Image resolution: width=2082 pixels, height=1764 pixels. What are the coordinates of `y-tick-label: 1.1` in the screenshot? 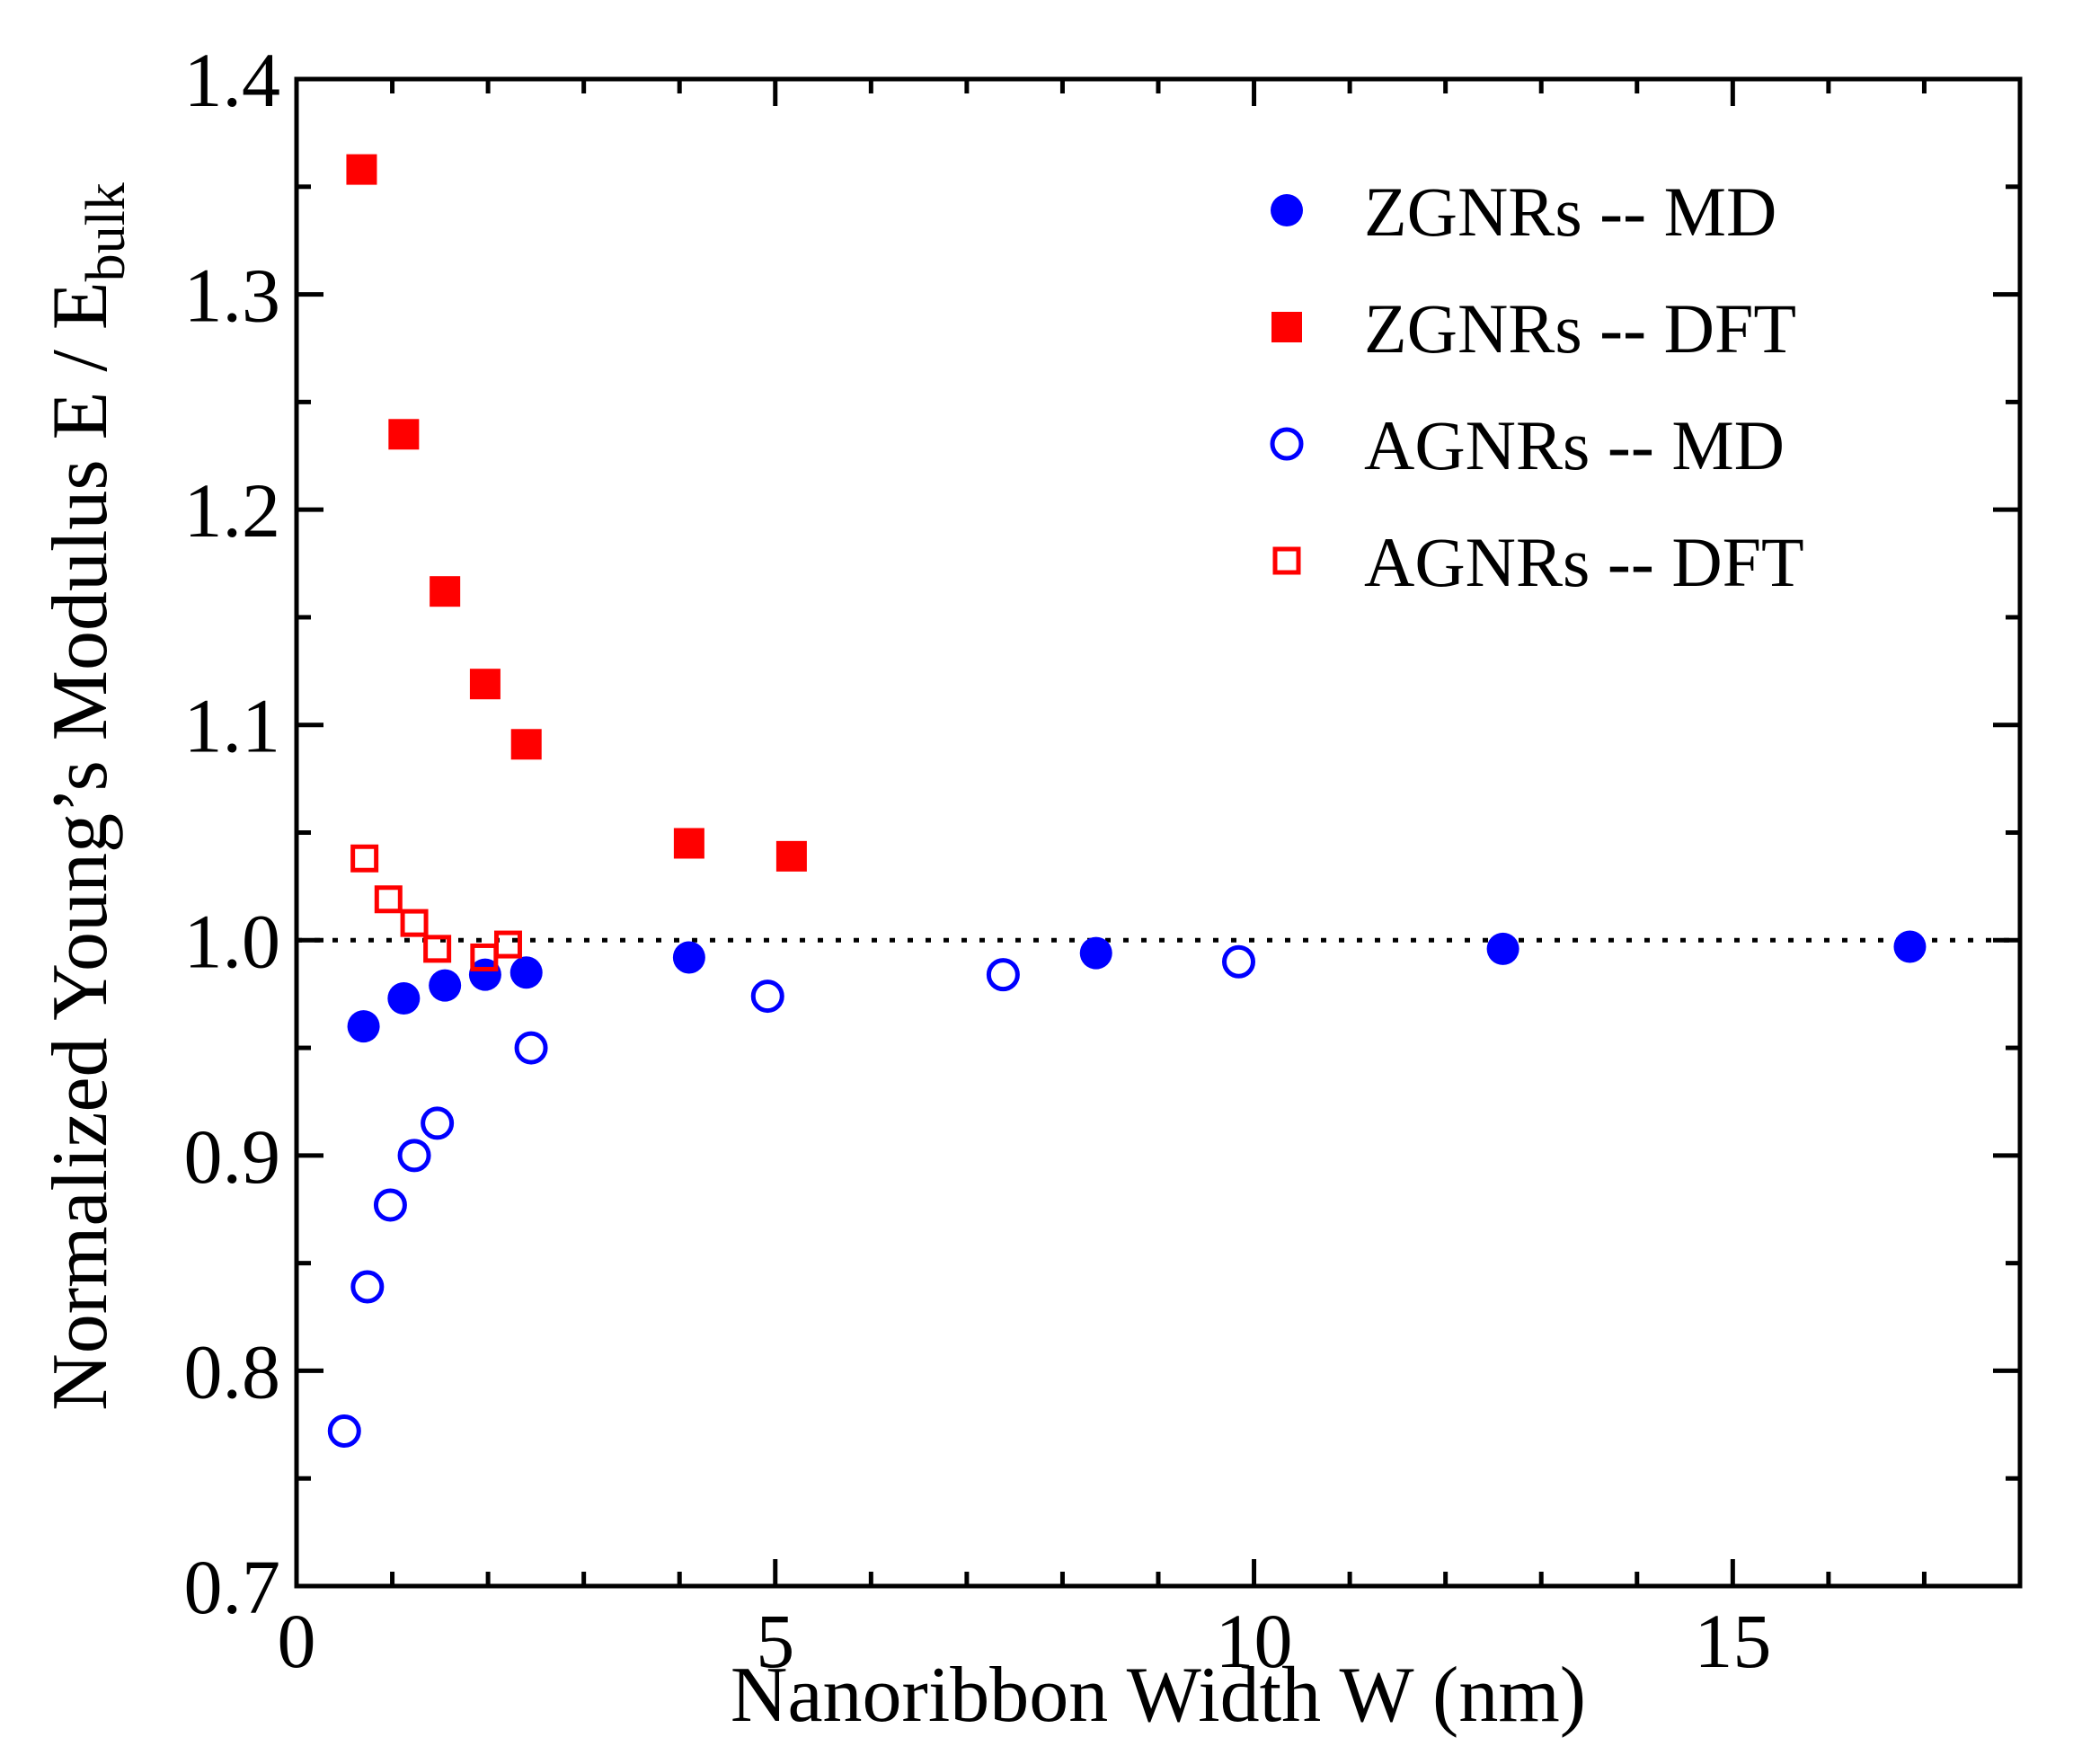 It's located at (232, 726).